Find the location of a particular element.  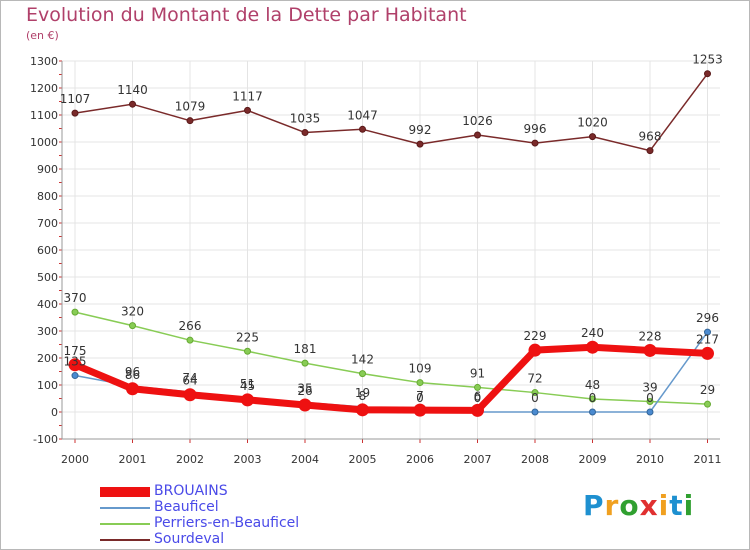

x-tick-label: 2008 is located at coordinates (535, 459).